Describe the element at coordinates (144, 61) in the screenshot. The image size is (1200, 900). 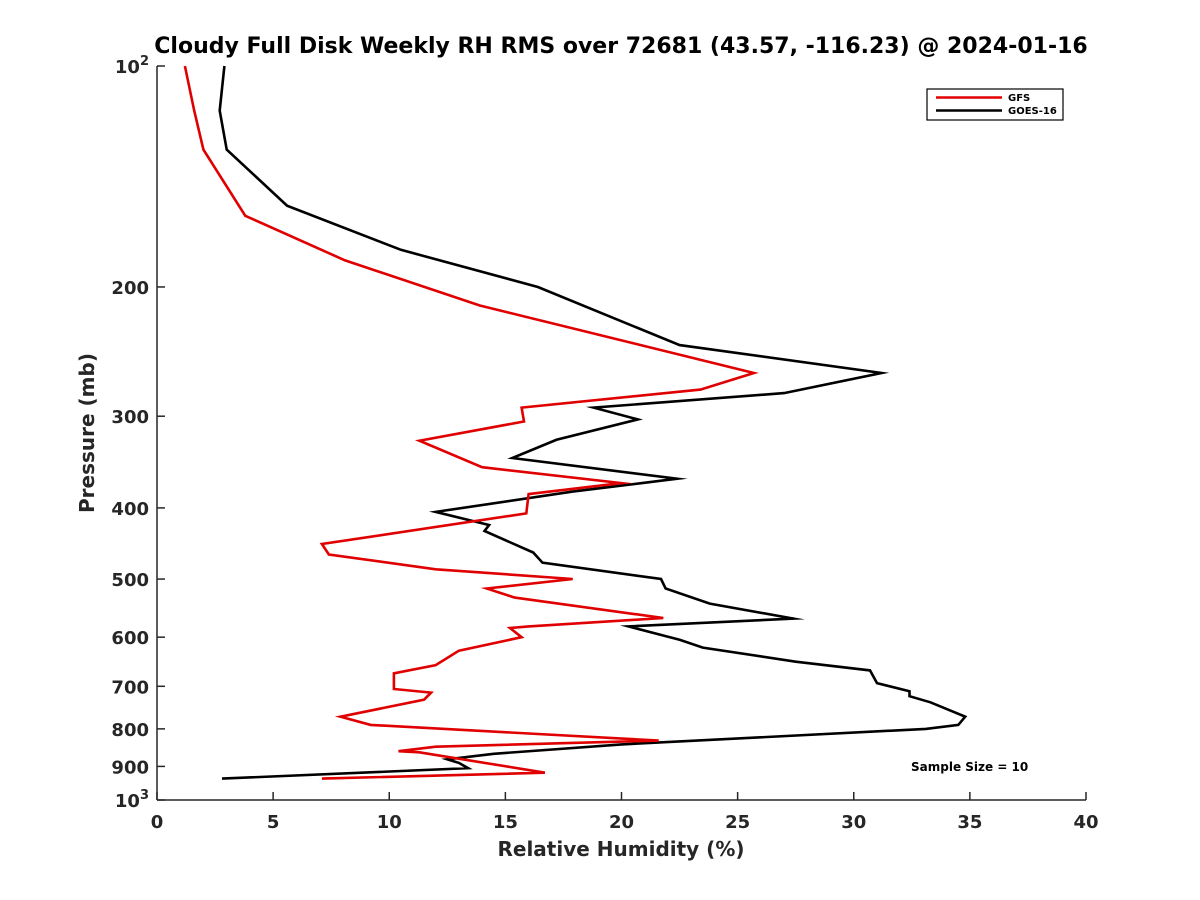
I see `y-tick-exponent: 2` at that location.